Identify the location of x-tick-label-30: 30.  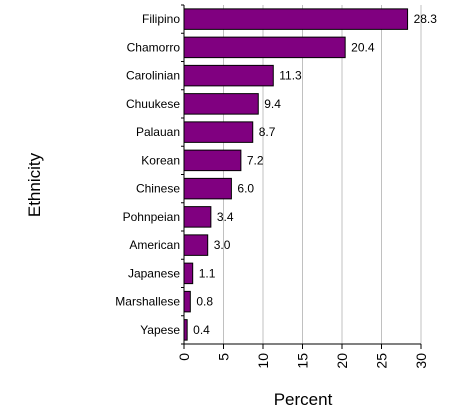
(421, 361).